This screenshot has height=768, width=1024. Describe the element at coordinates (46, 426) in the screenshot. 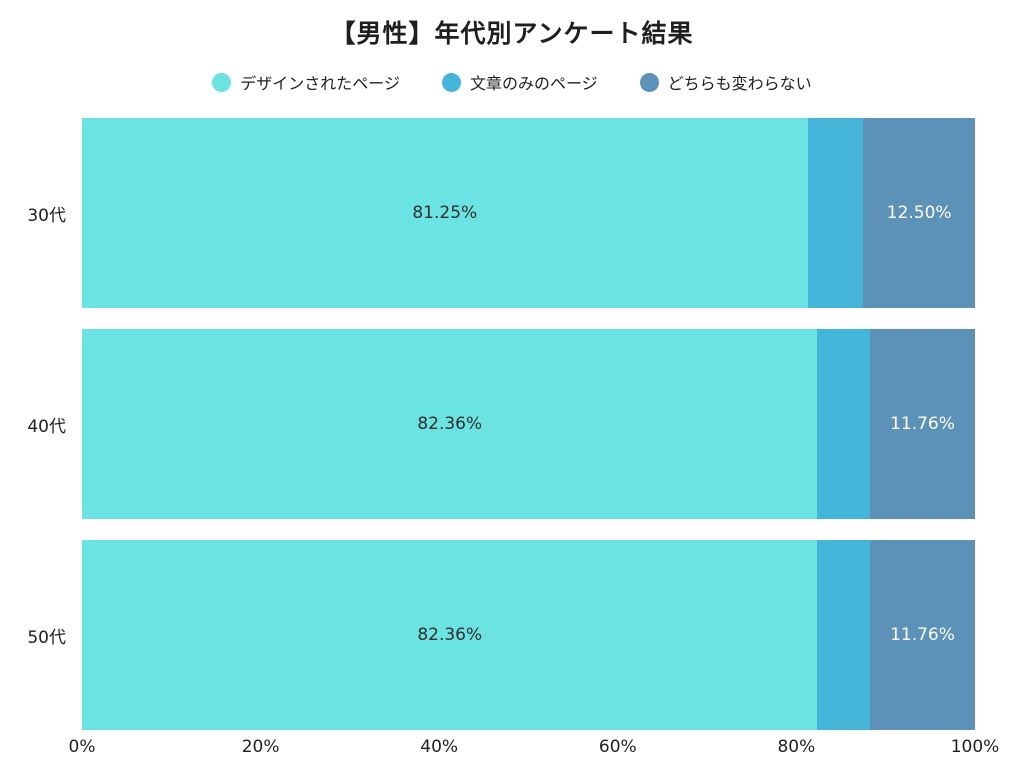

I see `category-label: 40代` at that location.